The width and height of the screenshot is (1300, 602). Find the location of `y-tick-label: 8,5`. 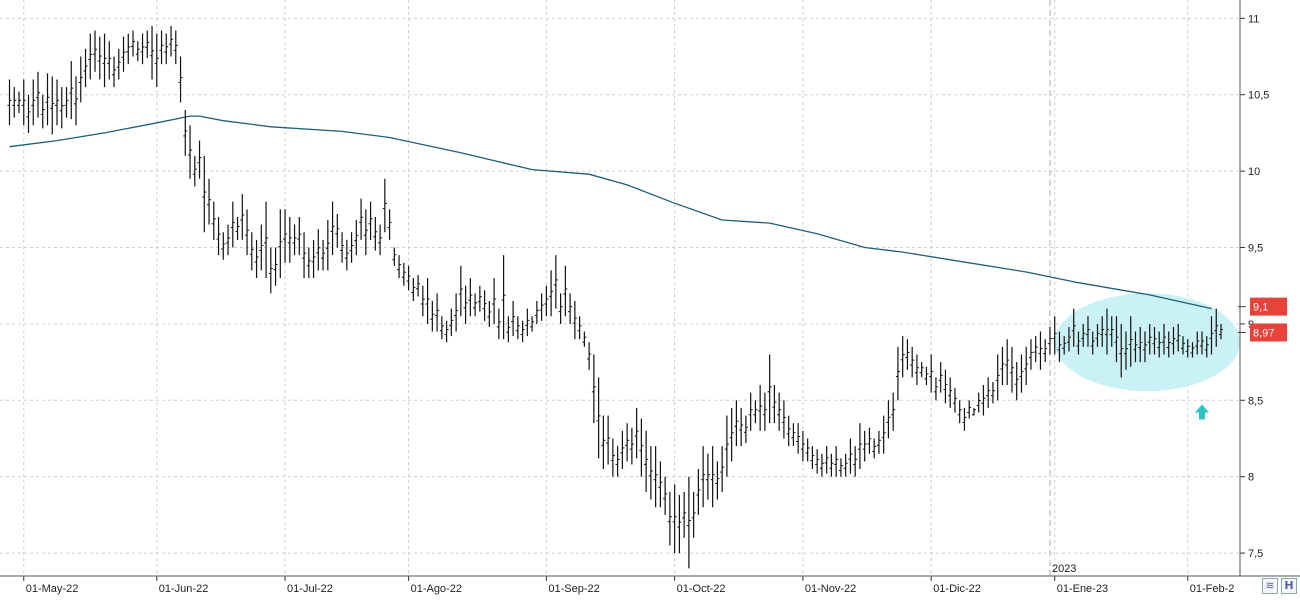

y-tick-label: 8,5 is located at coordinates (1255, 401).